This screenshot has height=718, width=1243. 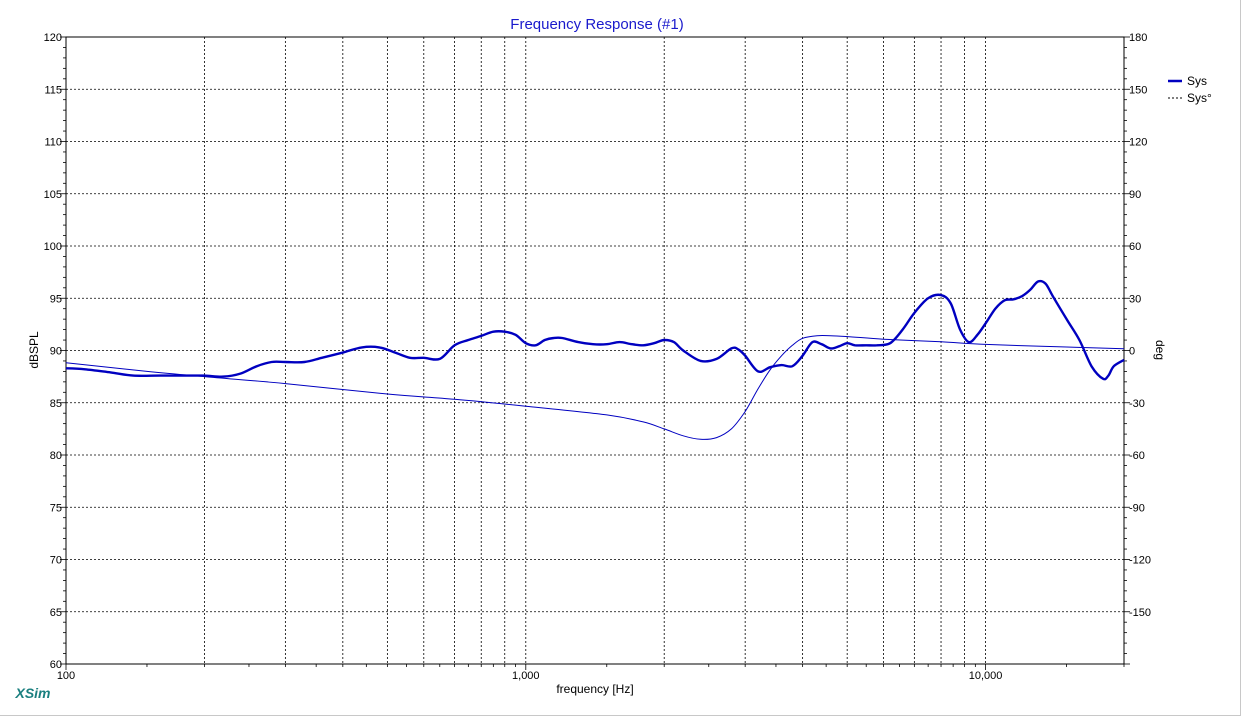 What do you see at coordinates (1137, 404) in the screenshot?
I see `y2-tick-label: -30` at bounding box center [1137, 404].